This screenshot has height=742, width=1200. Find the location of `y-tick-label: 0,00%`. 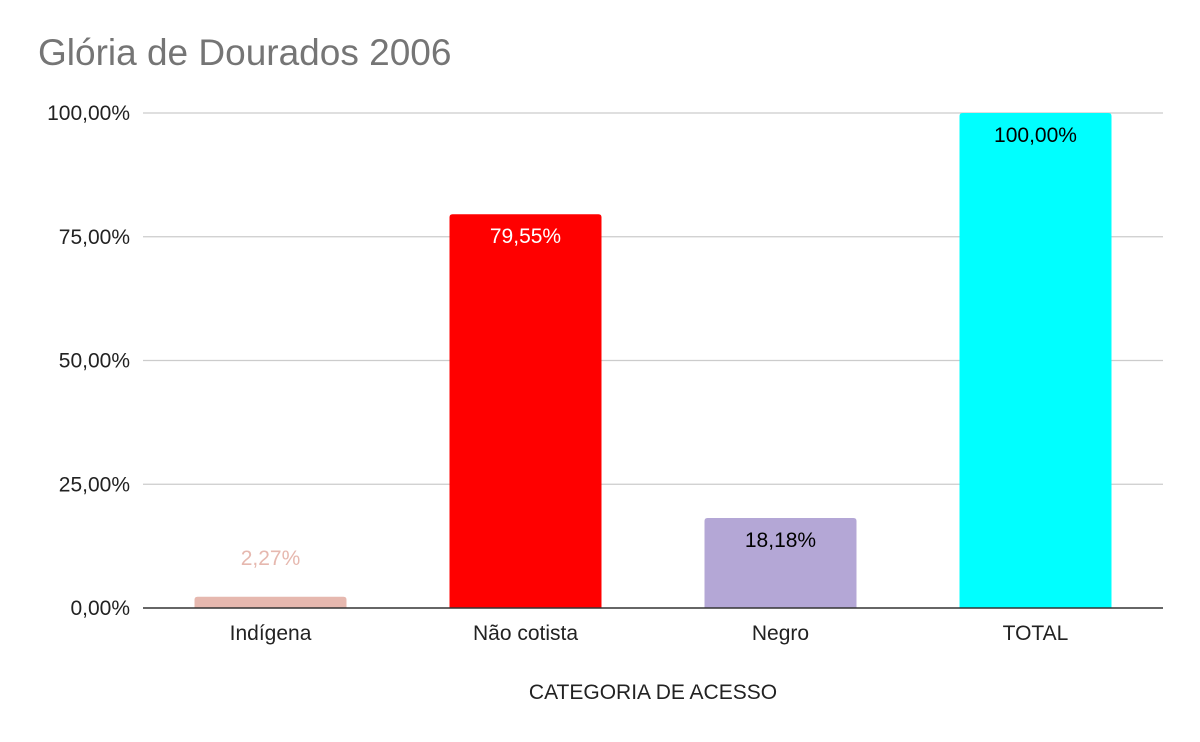

y-tick-label: 0,00% is located at coordinates (100, 608).